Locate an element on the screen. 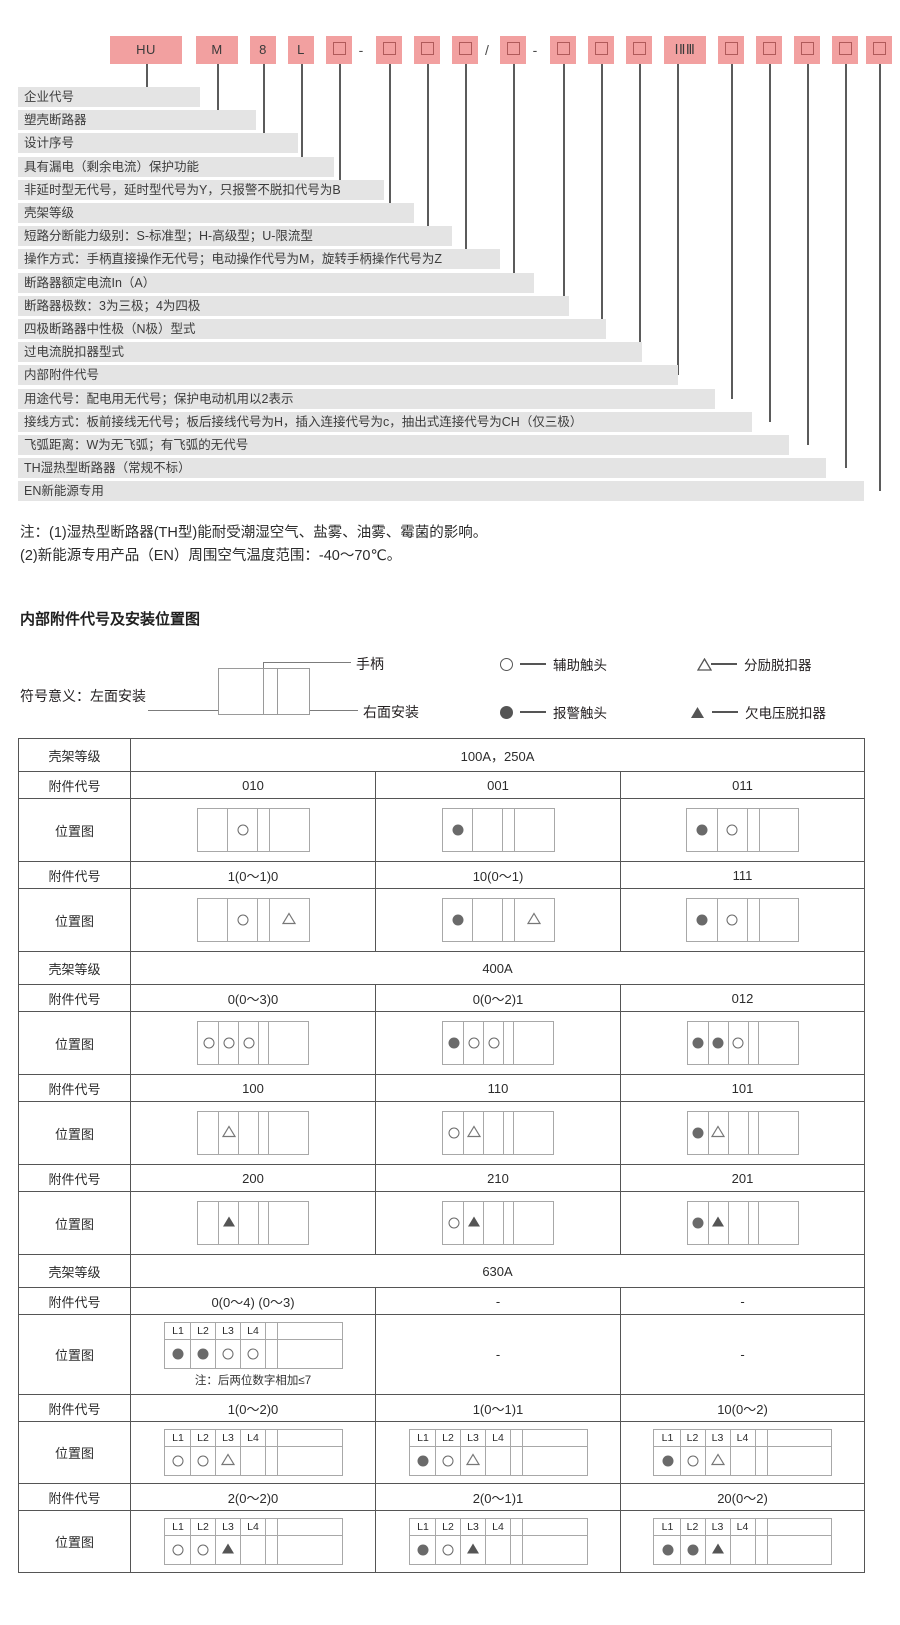 This screenshot has width=900, height=1625. description-bar-10: 四极断路器中性极（N极）型式 is located at coordinates (312, 329).